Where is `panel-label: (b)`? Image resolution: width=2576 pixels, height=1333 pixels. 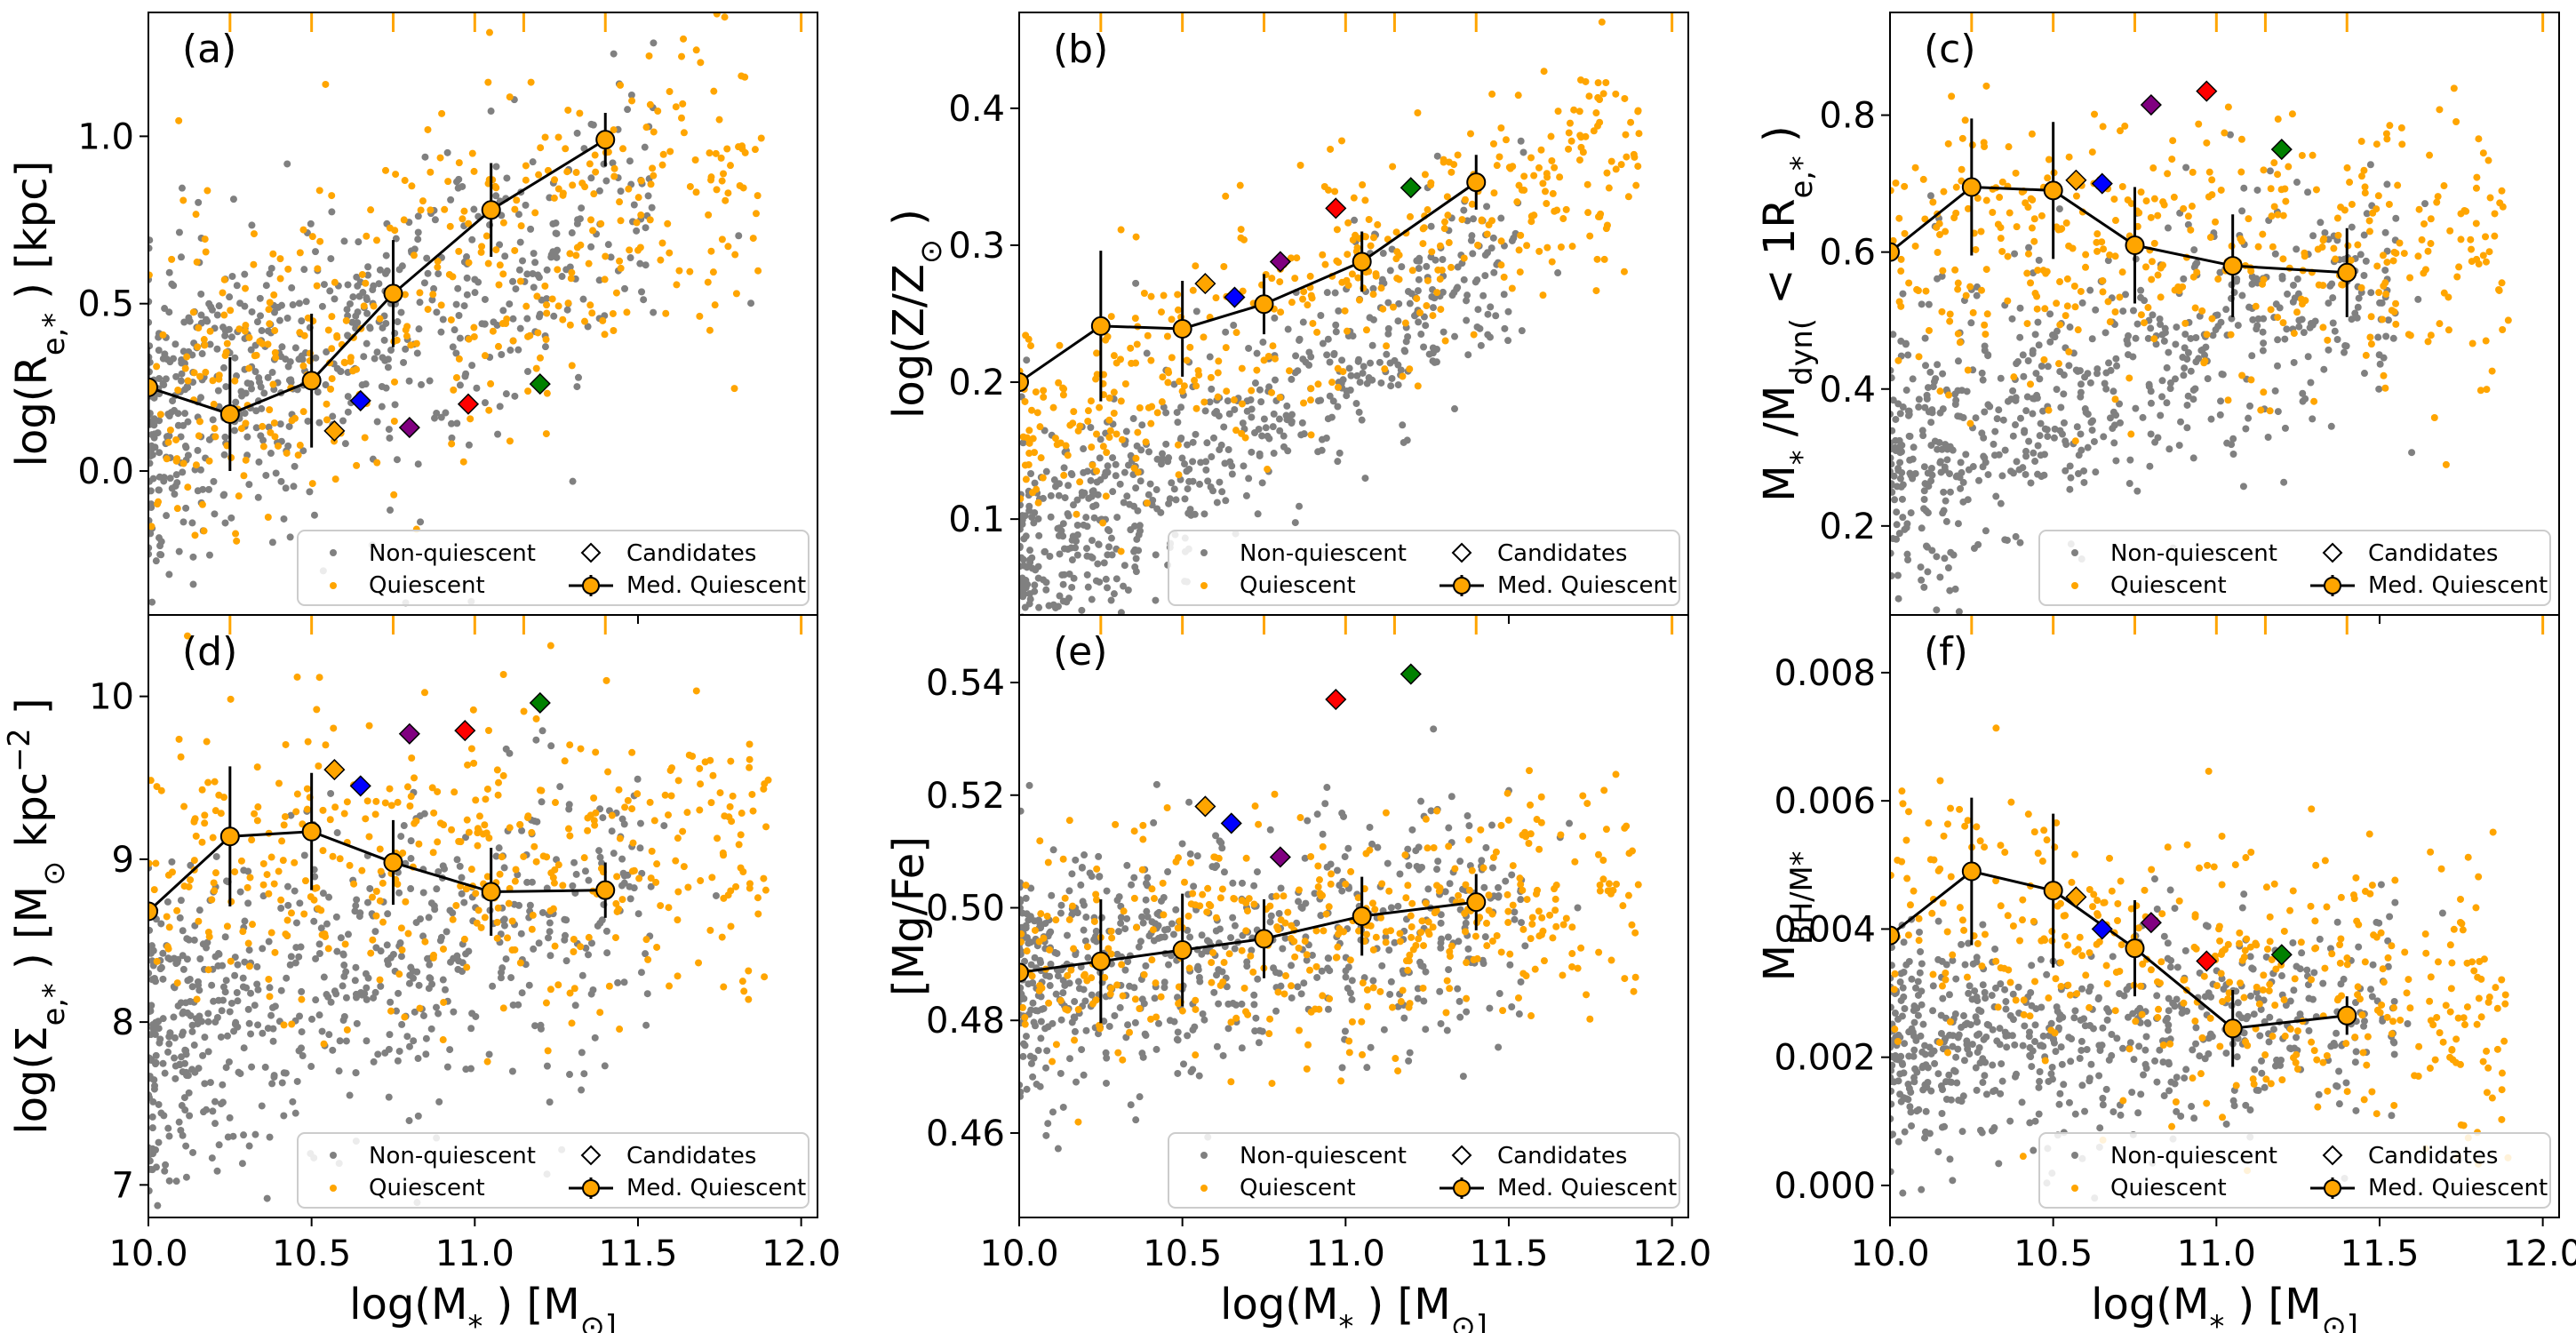 panel-label: (b) is located at coordinates (1080, 49).